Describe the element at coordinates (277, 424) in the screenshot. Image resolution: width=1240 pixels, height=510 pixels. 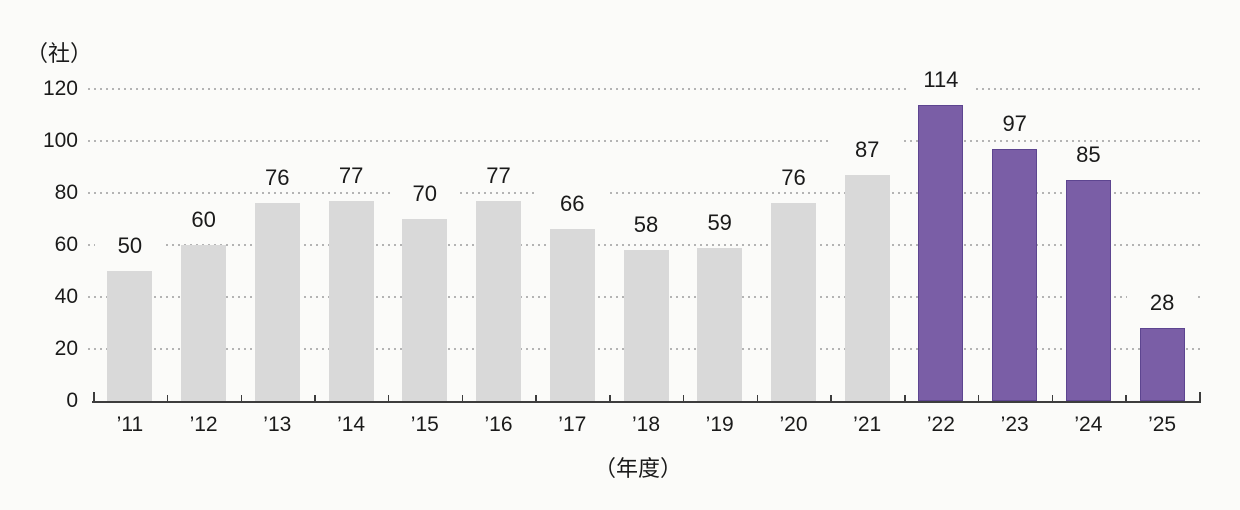
I see `x-axis-tick-label: ’13` at that location.